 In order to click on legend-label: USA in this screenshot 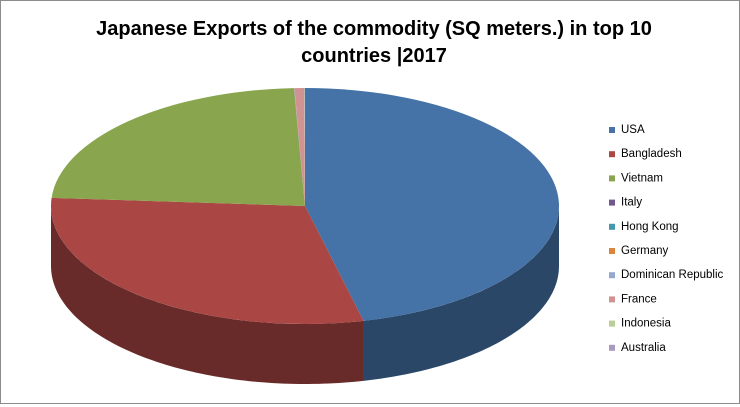, I will do `click(633, 130)`.